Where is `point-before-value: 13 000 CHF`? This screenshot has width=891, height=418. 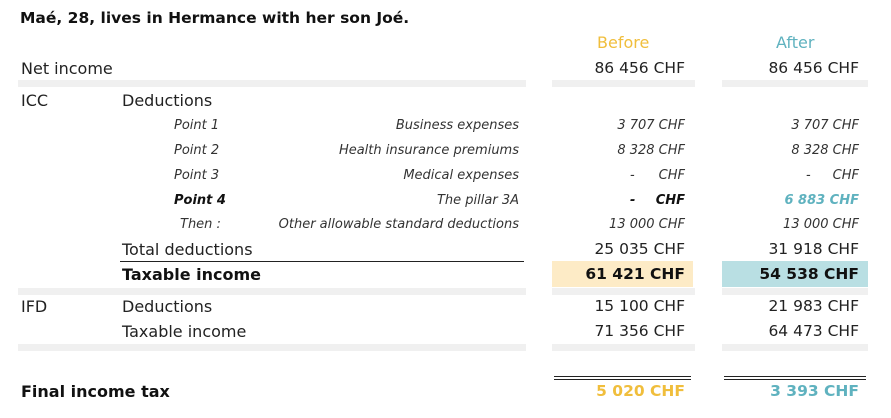 point-before-value: 13 000 CHF is located at coordinates (647, 224).